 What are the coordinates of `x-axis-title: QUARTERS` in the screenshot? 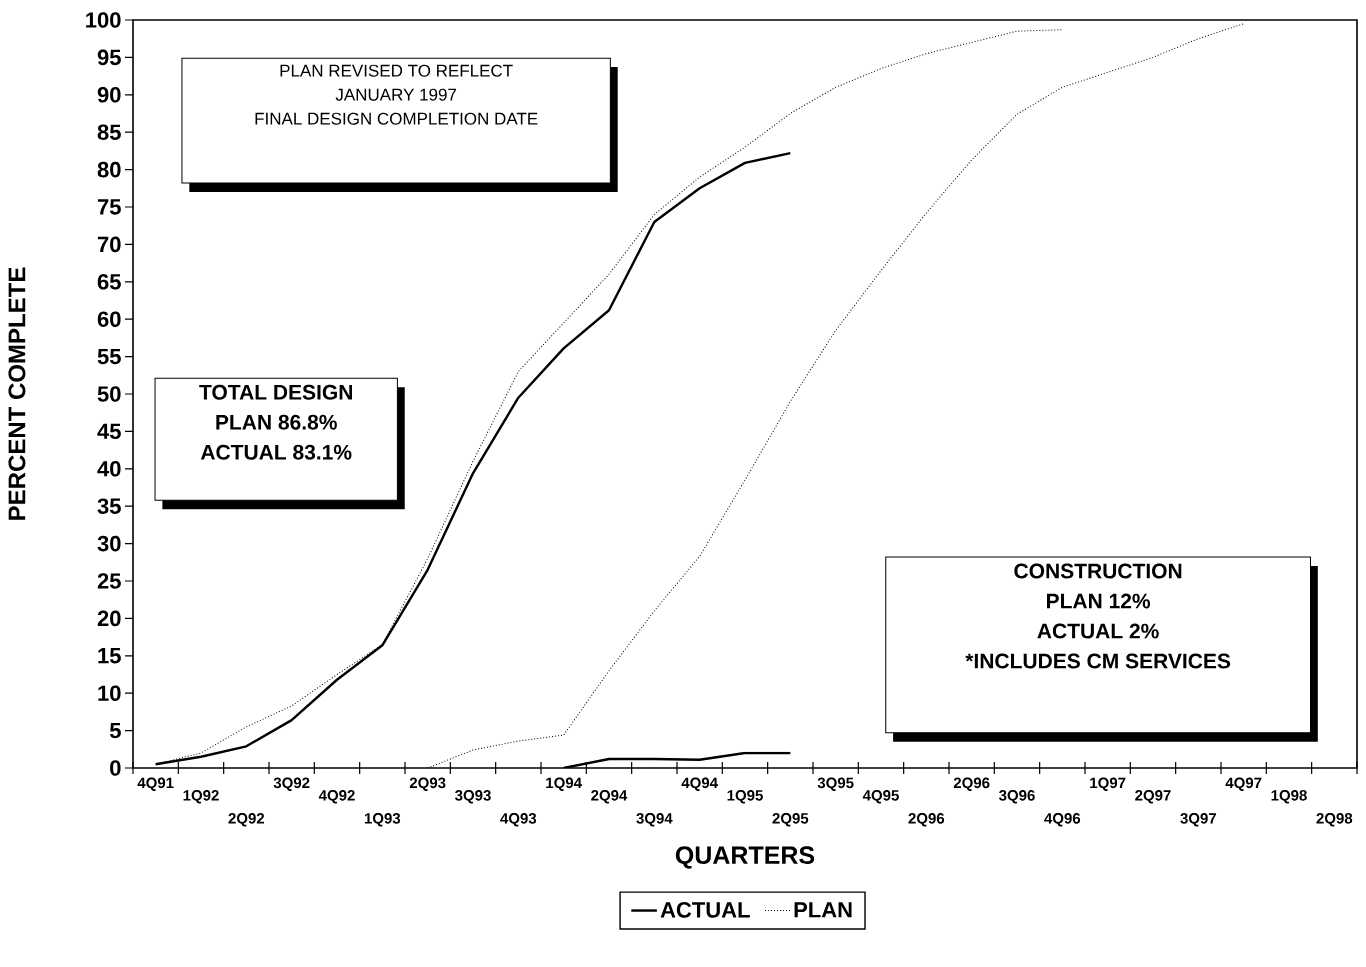 It's located at (745, 857).